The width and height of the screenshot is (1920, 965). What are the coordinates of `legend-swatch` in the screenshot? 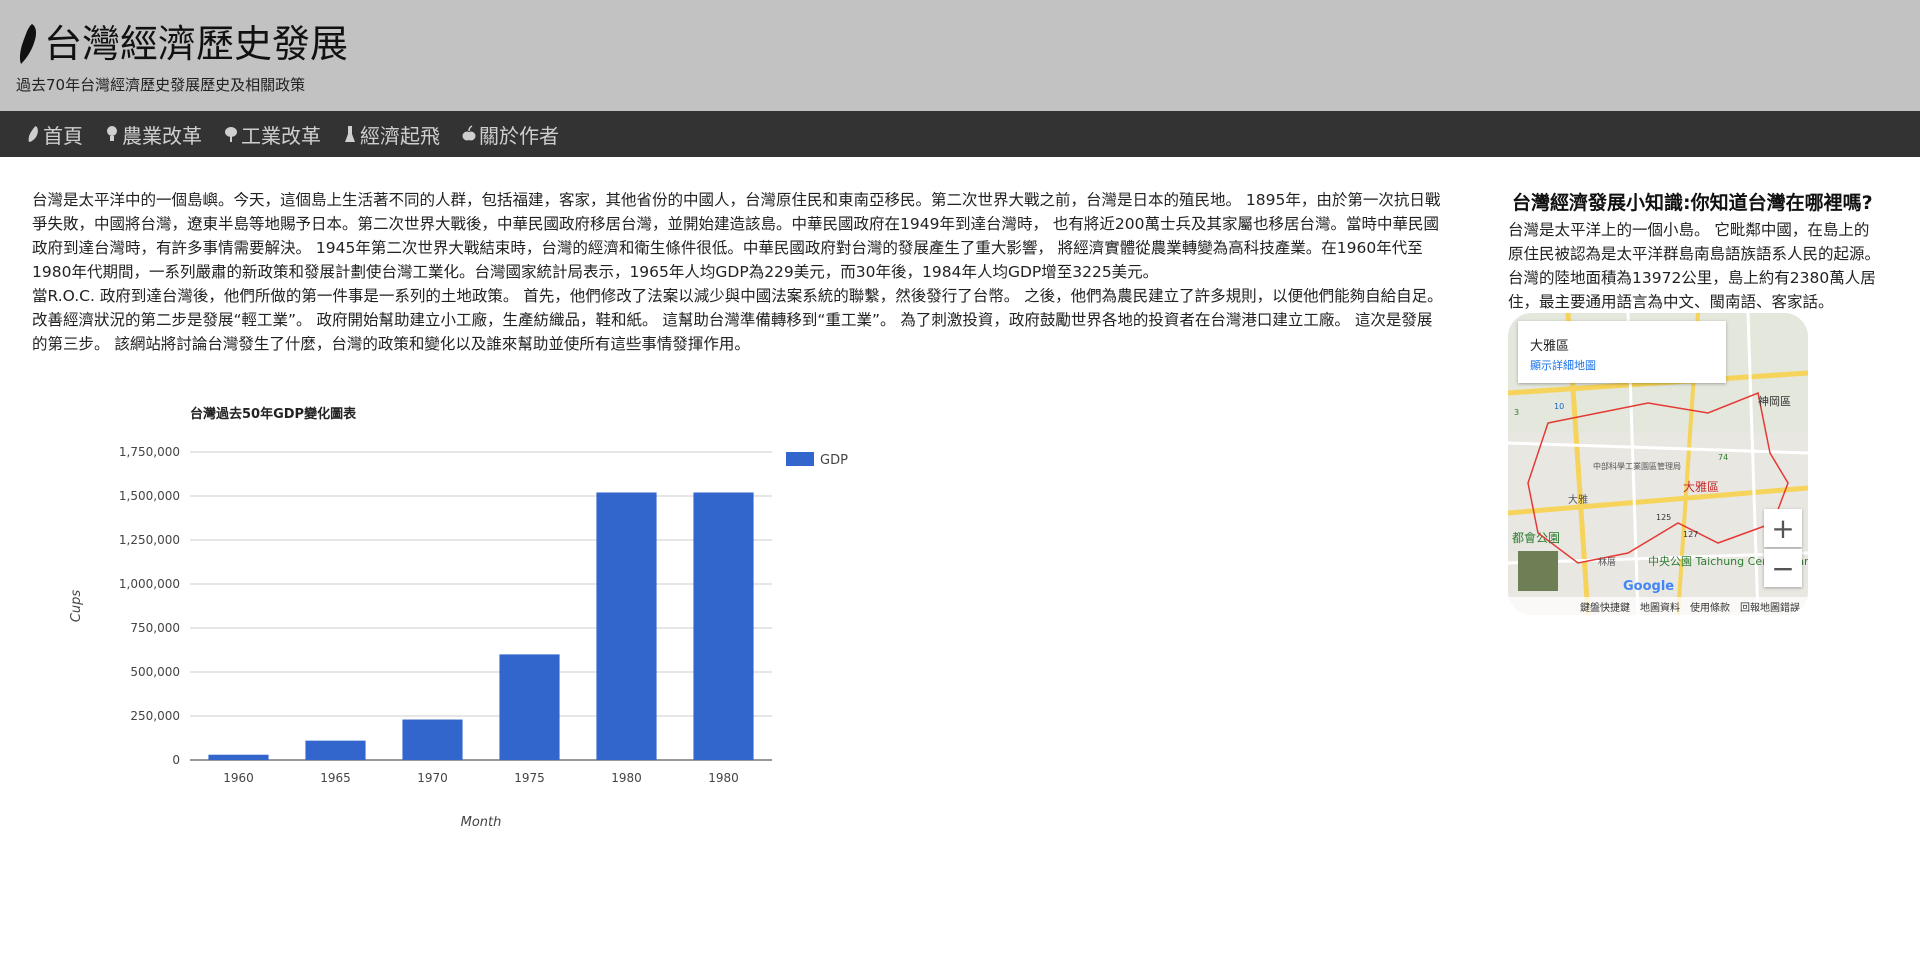 It's located at (800, 459).